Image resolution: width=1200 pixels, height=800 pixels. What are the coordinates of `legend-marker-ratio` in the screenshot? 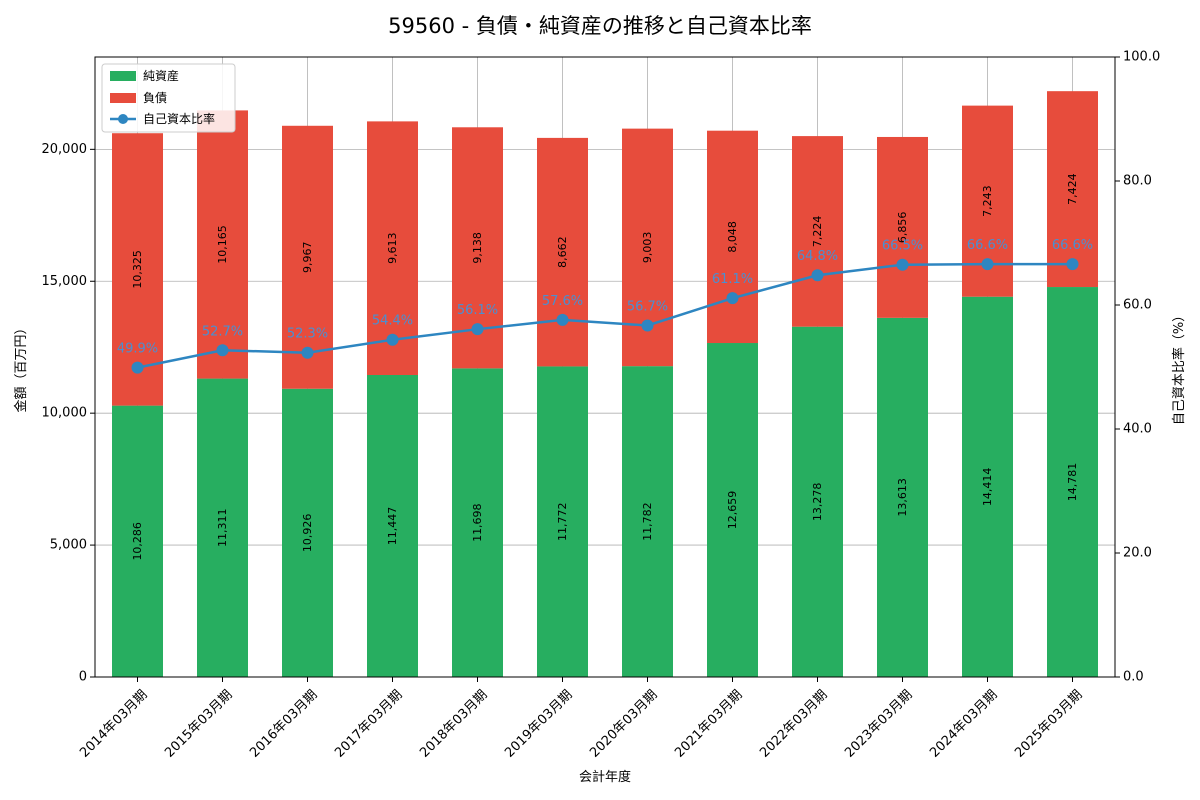 It's located at (123, 119).